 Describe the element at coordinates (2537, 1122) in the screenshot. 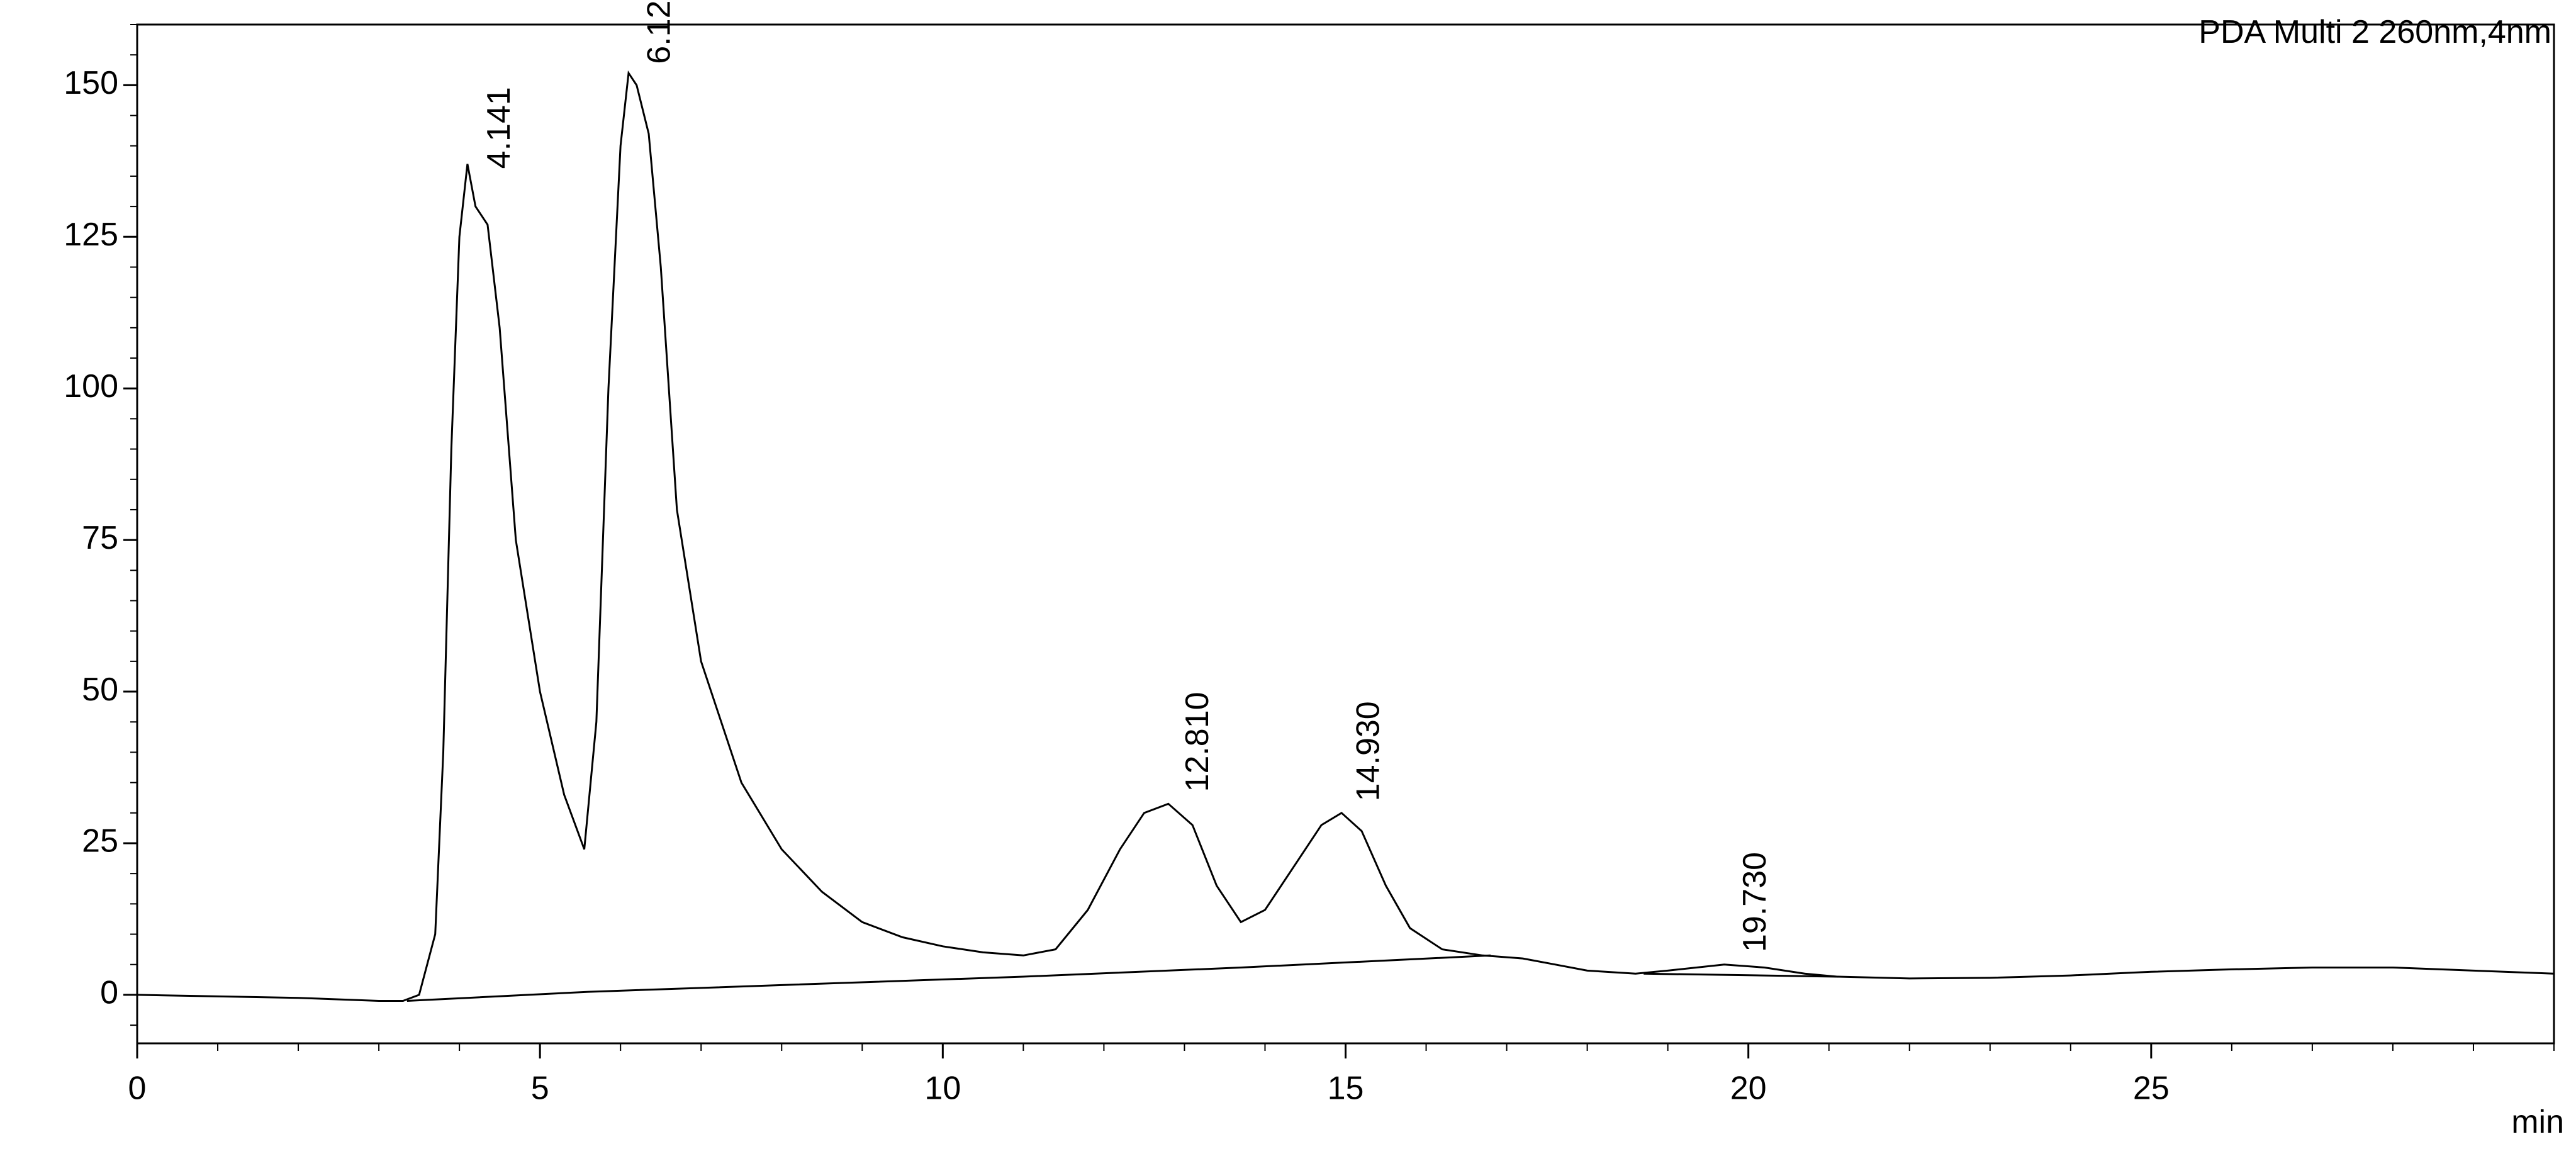

I see `x-axis-label: min` at that location.